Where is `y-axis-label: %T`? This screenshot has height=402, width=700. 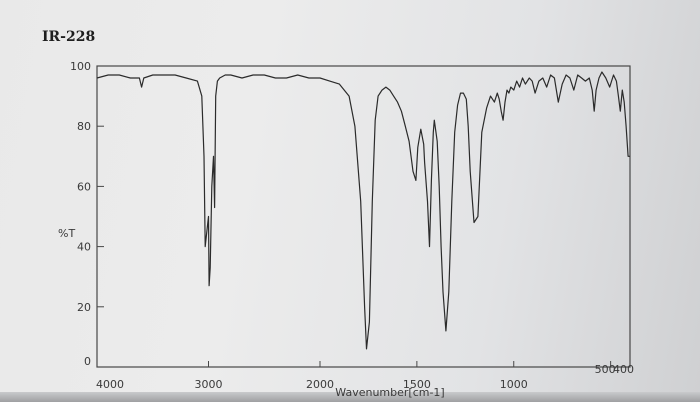 y-axis-label: %T is located at coordinates (66, 233).